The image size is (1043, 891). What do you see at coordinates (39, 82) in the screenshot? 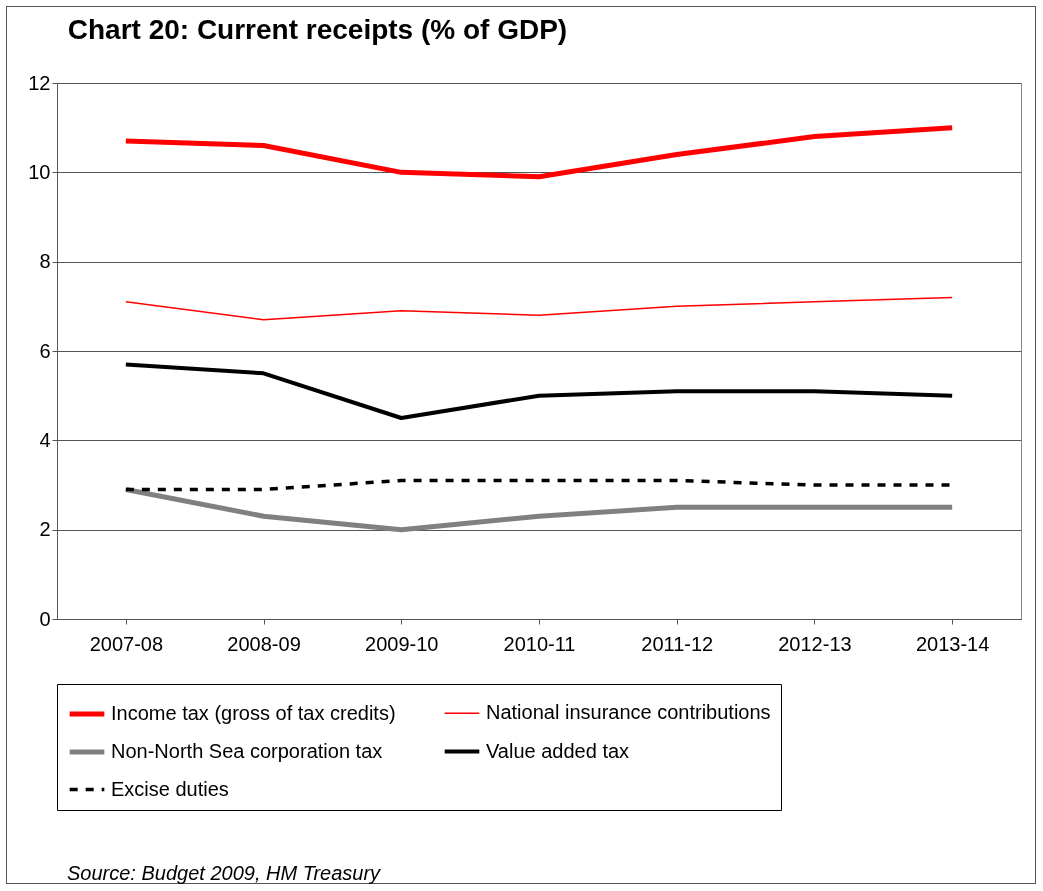
I see `y-tick-label: 12` at bounding box center [39, 82].